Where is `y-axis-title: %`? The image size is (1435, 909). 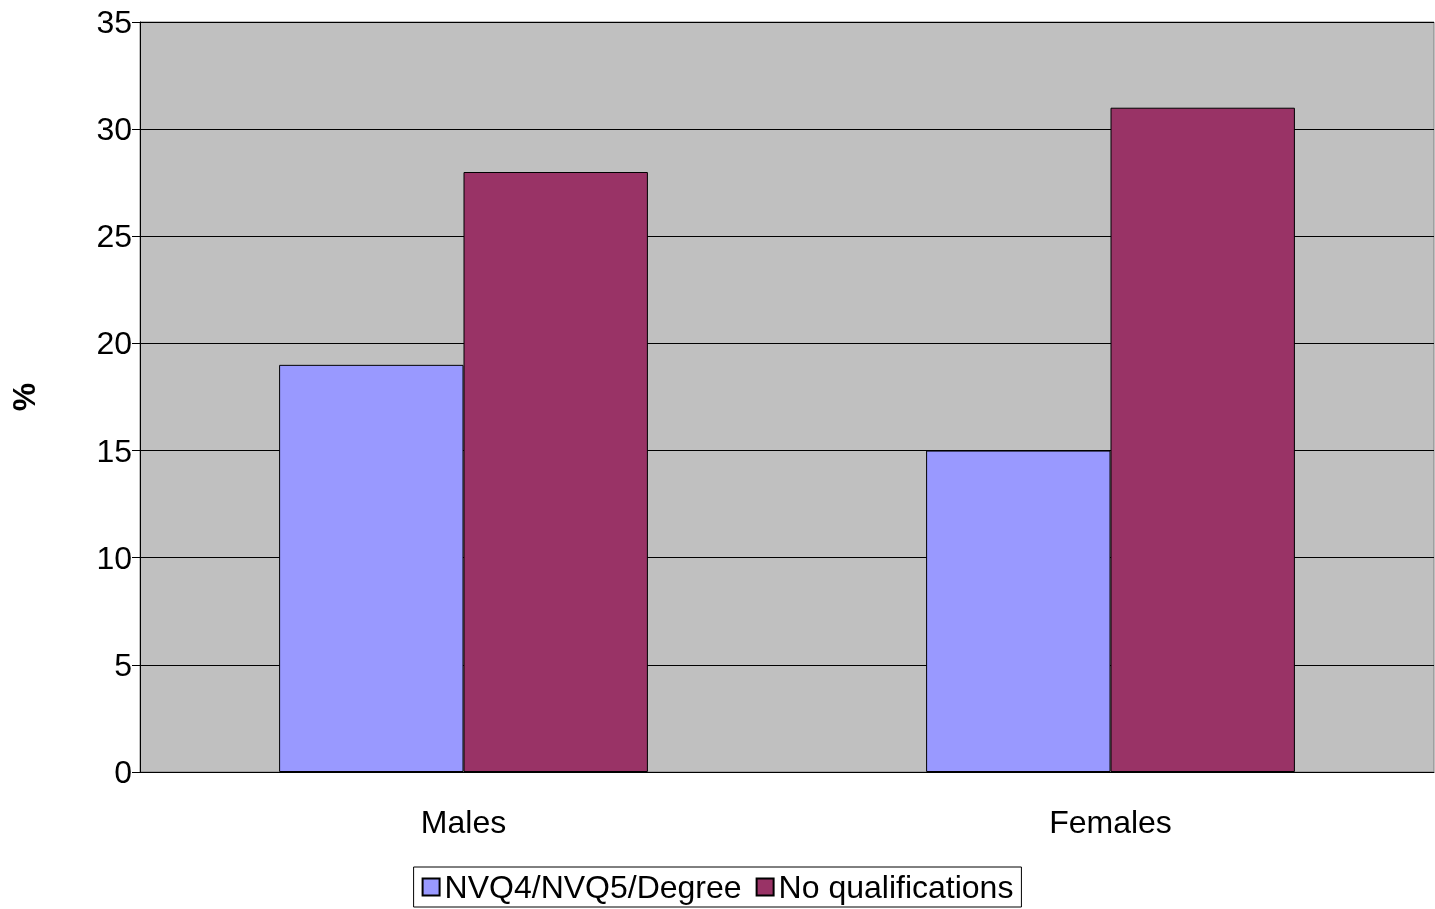 y-axis-title: % is located at coordinates (24, 397).